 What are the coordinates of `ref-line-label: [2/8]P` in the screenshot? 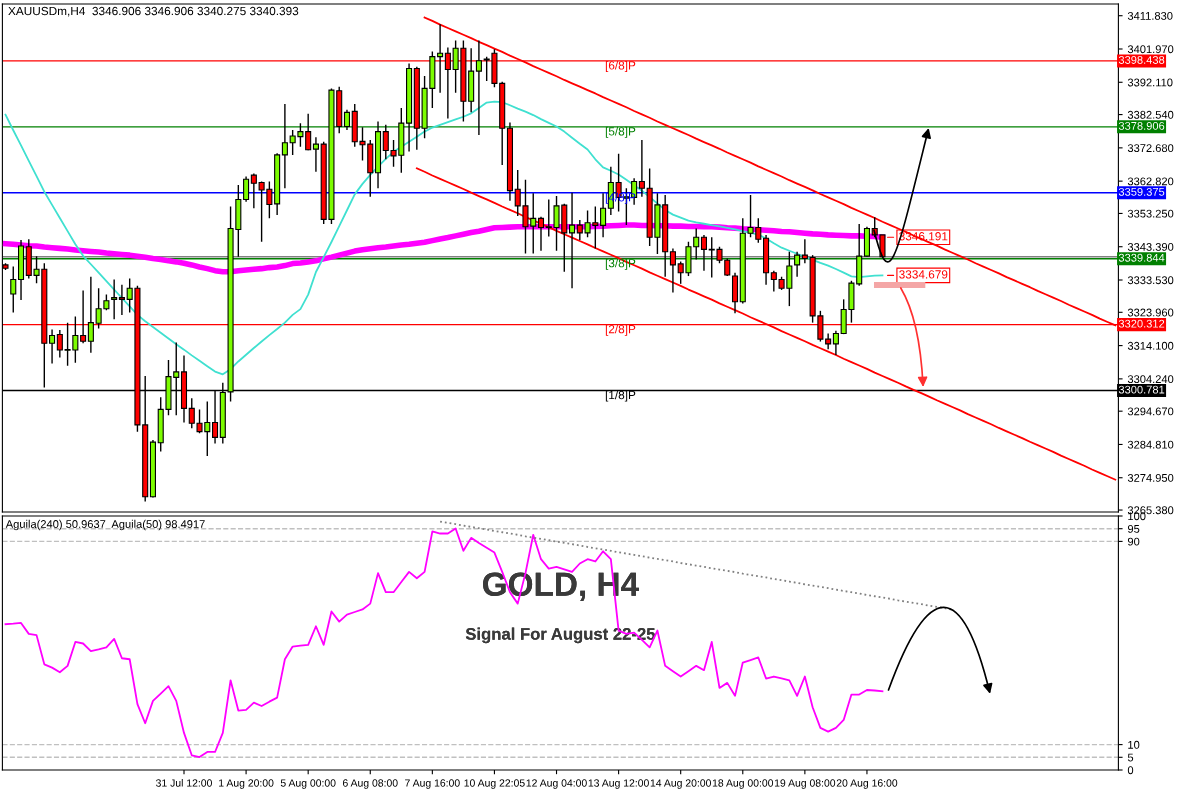 It's located at (620, 330).